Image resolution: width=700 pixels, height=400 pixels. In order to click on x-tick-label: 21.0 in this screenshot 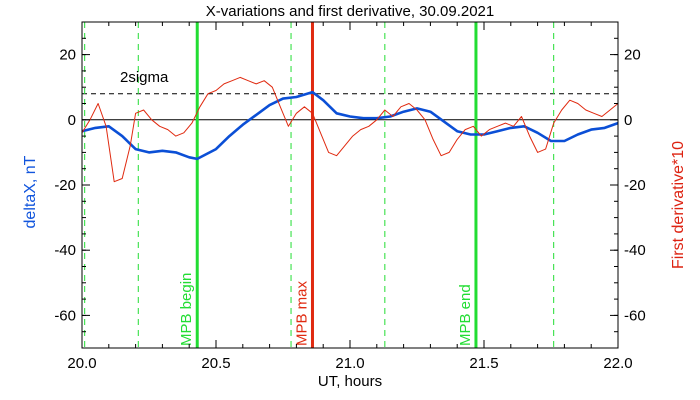, I will do `click(349, 363)`.